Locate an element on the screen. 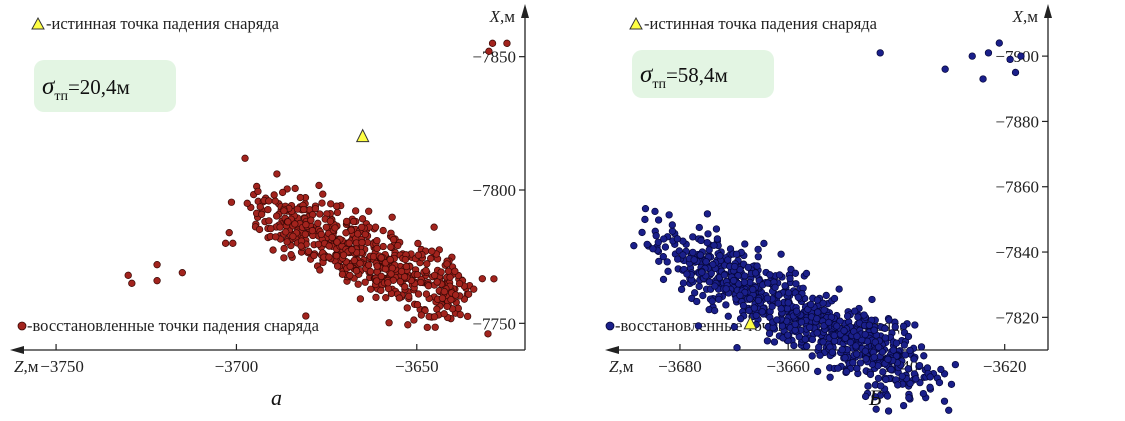 The width and height of the screenshot is (1125, 421). x-axis-label: Z,м is located at coordinates (621, 366).